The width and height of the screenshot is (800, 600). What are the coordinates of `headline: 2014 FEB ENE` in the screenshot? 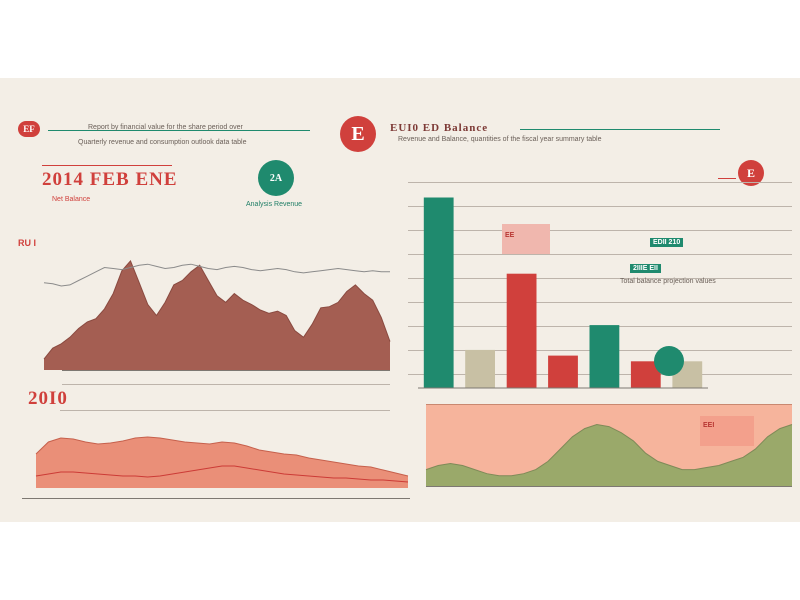 It's located at (110, 179).